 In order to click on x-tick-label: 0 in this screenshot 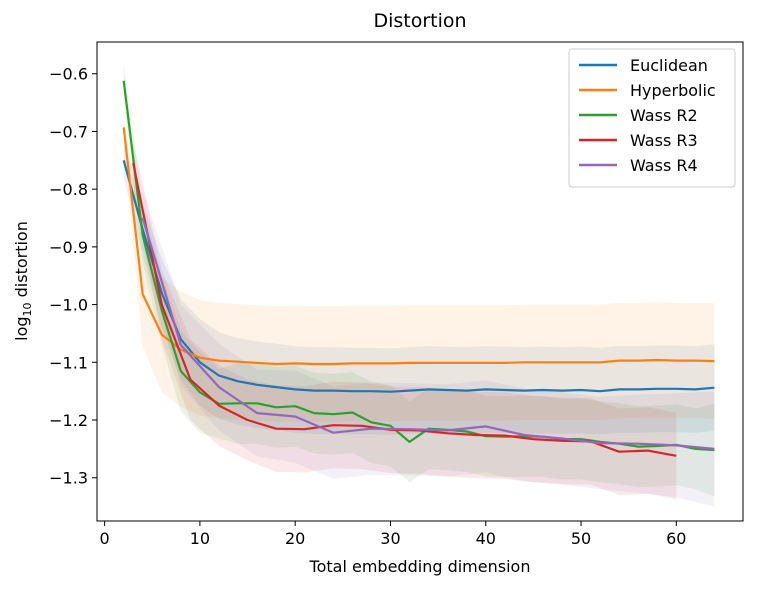, I will do `click(105, 538)`.